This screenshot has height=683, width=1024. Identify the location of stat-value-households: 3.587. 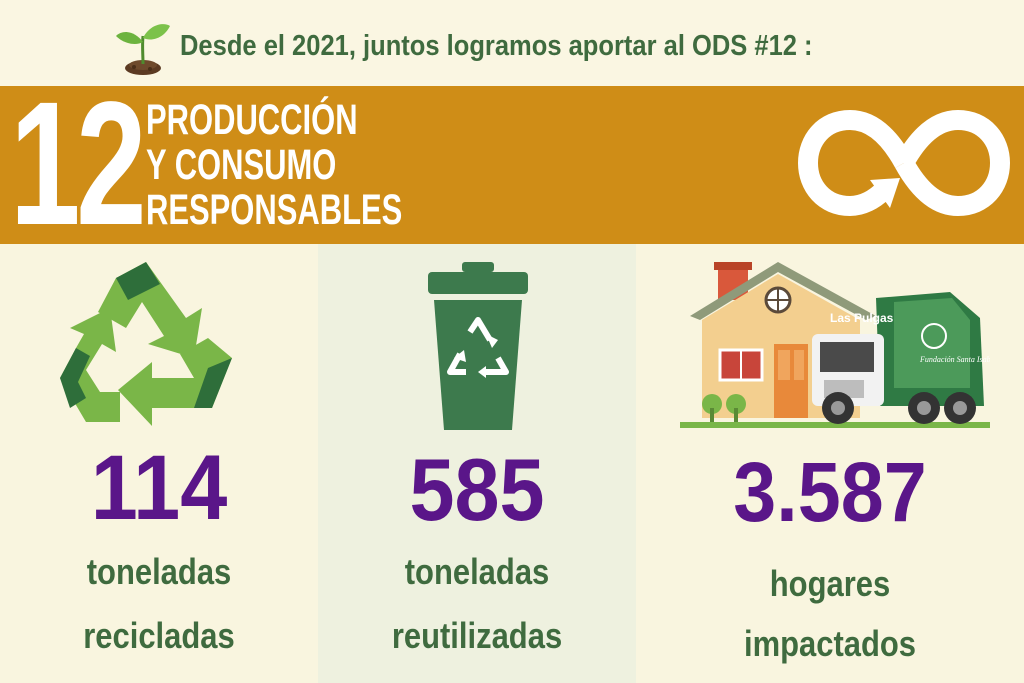
(830, 492).